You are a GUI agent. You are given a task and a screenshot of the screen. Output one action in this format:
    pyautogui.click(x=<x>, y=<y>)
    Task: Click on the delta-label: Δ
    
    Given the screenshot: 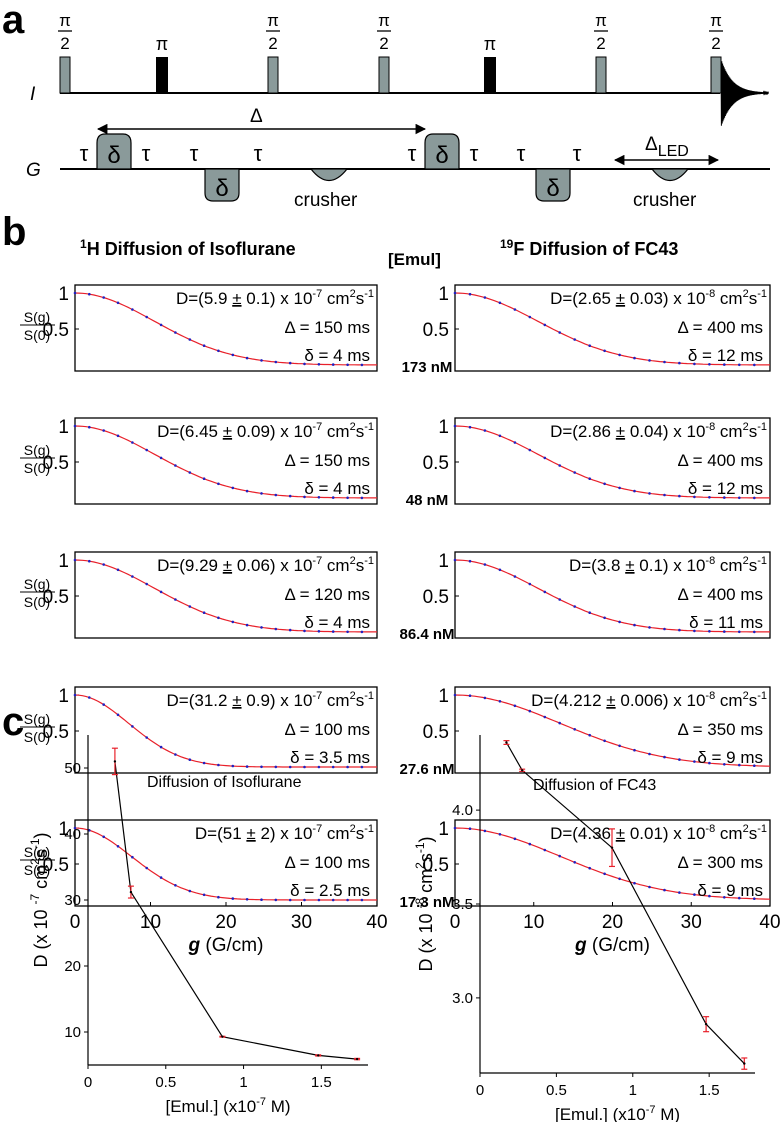 What is the action you would take?
    pyautogui.click(x=256, y=116)
    